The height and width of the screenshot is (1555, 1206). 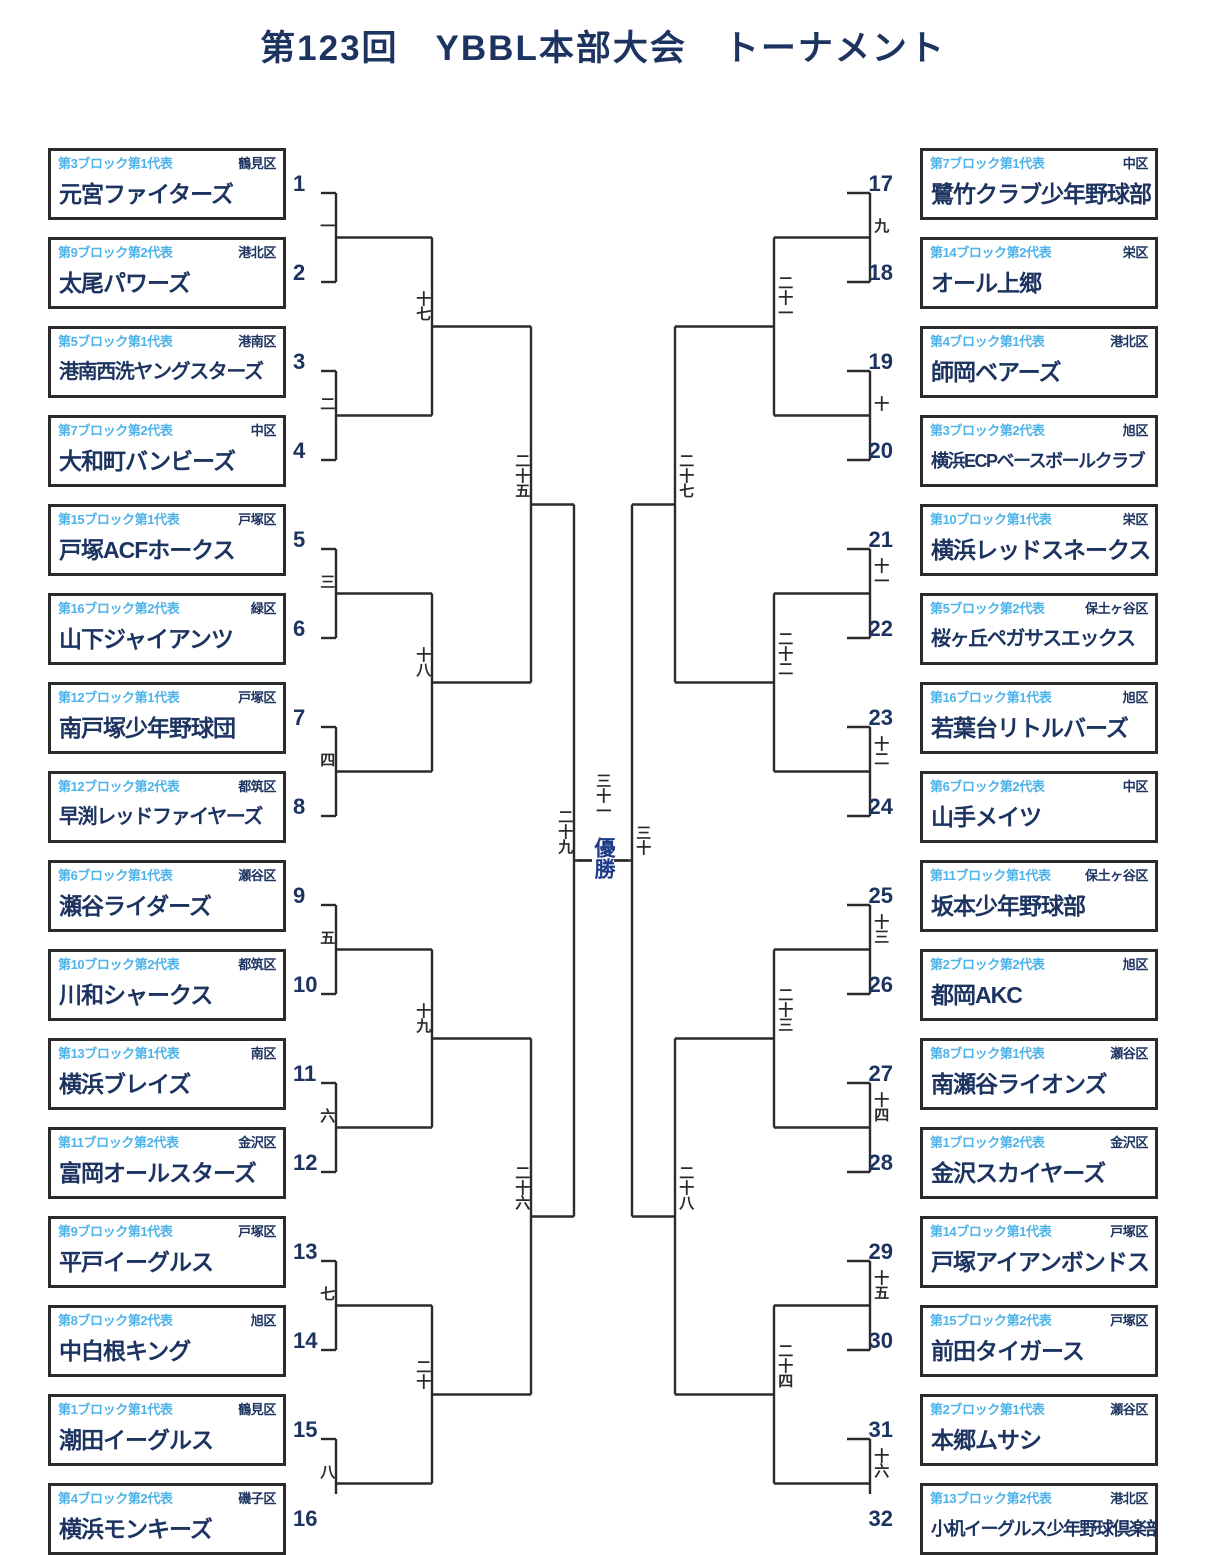 I want to click on match-number-m21: 二十一, so click(x=785, y=297).